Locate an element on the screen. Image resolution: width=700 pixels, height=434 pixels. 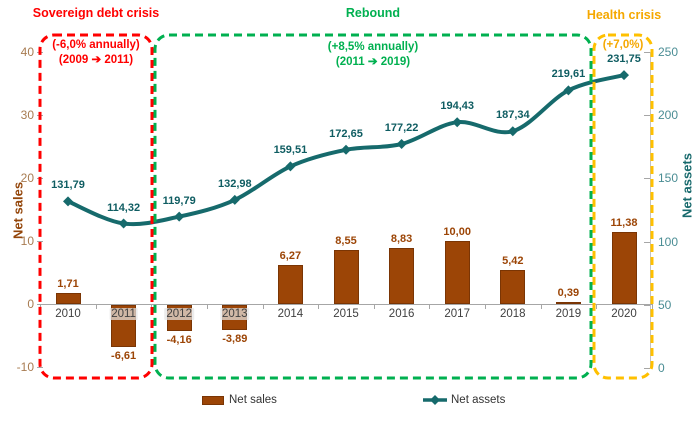
period-title-rebound: Rebound is located at coordinates (373, 13).